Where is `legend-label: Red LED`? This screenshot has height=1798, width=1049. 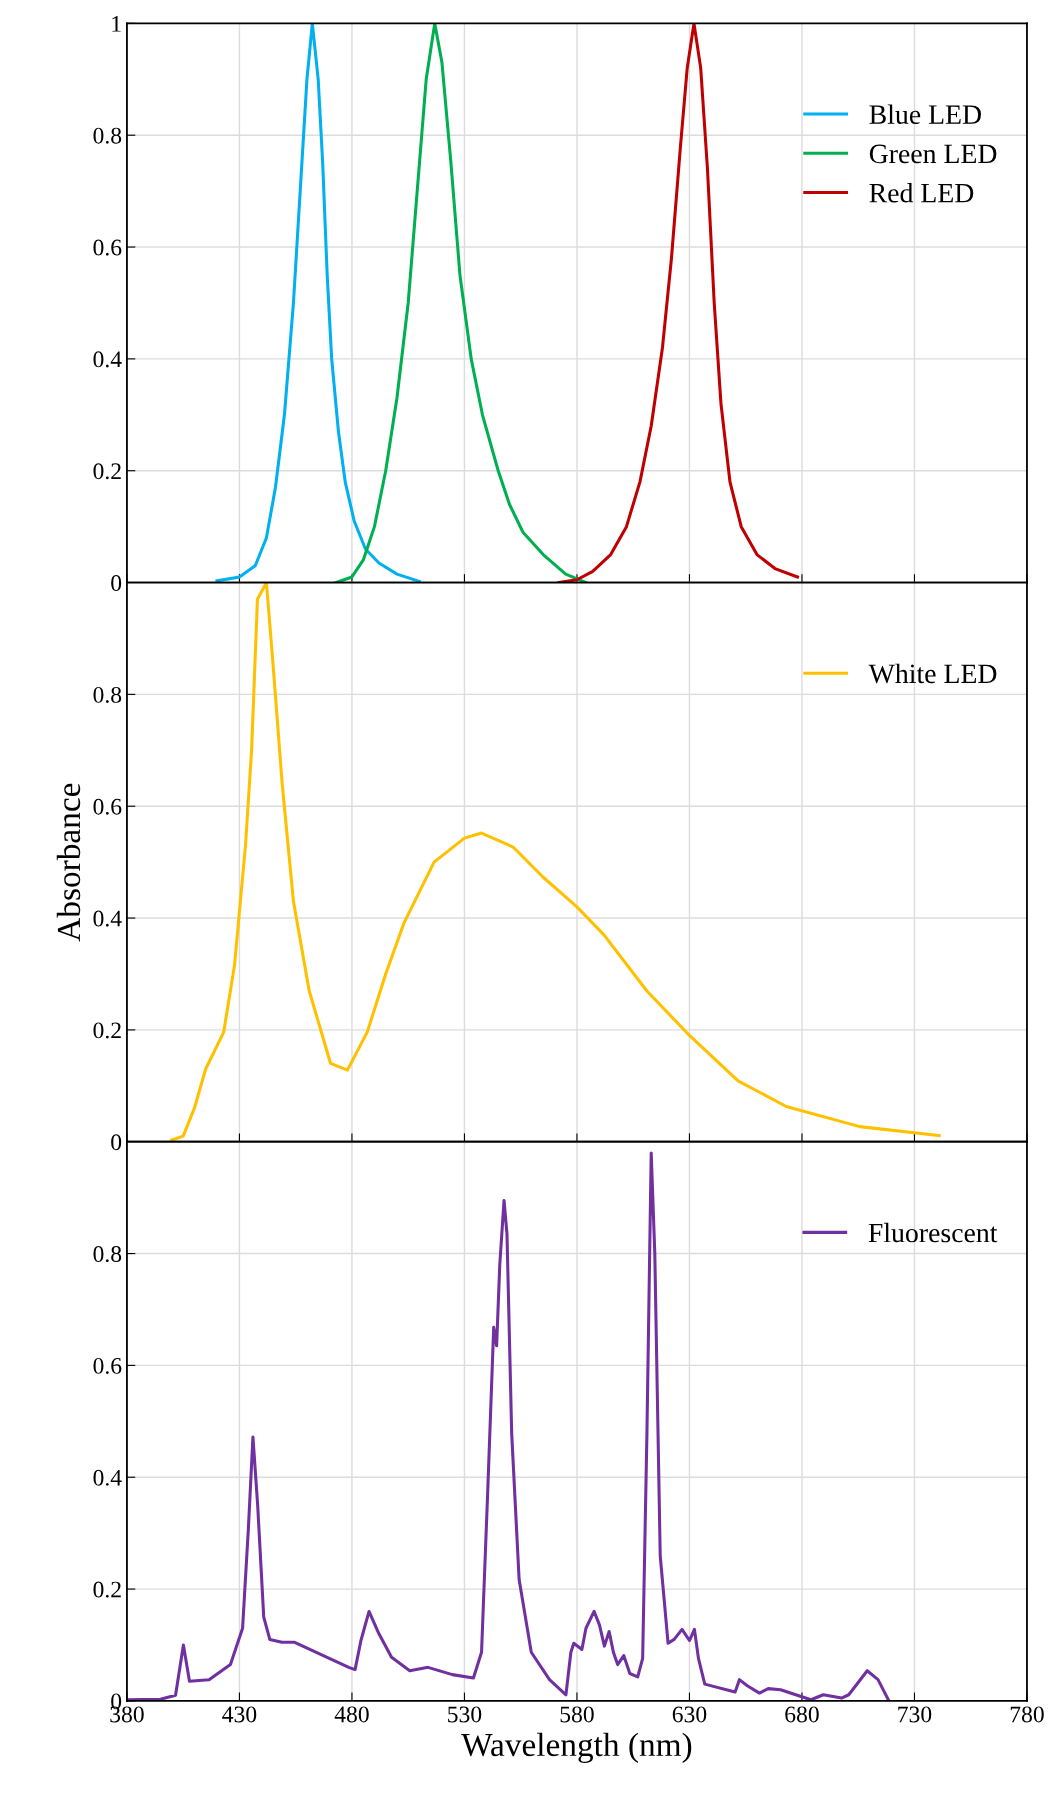 legend-label: Red LED is located at coordinates (921, 192).